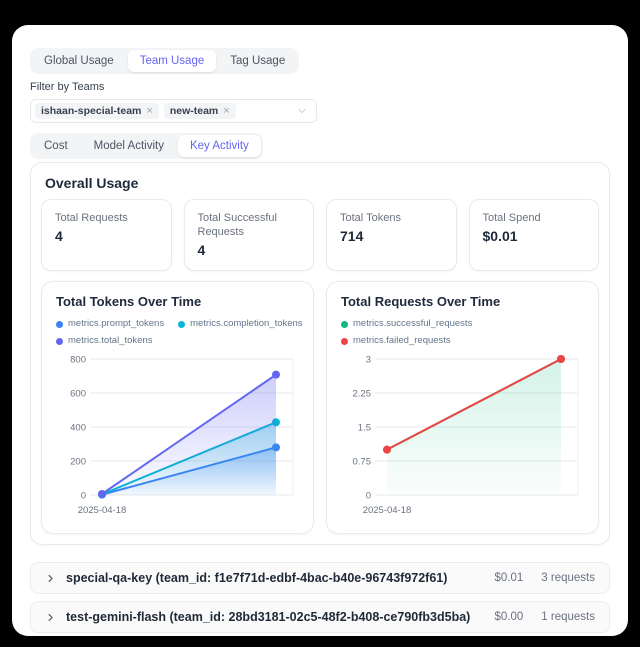 The width and height of the screenshot is (640, 647). I want to click on stat-value: $0.01, so click(500, 236).